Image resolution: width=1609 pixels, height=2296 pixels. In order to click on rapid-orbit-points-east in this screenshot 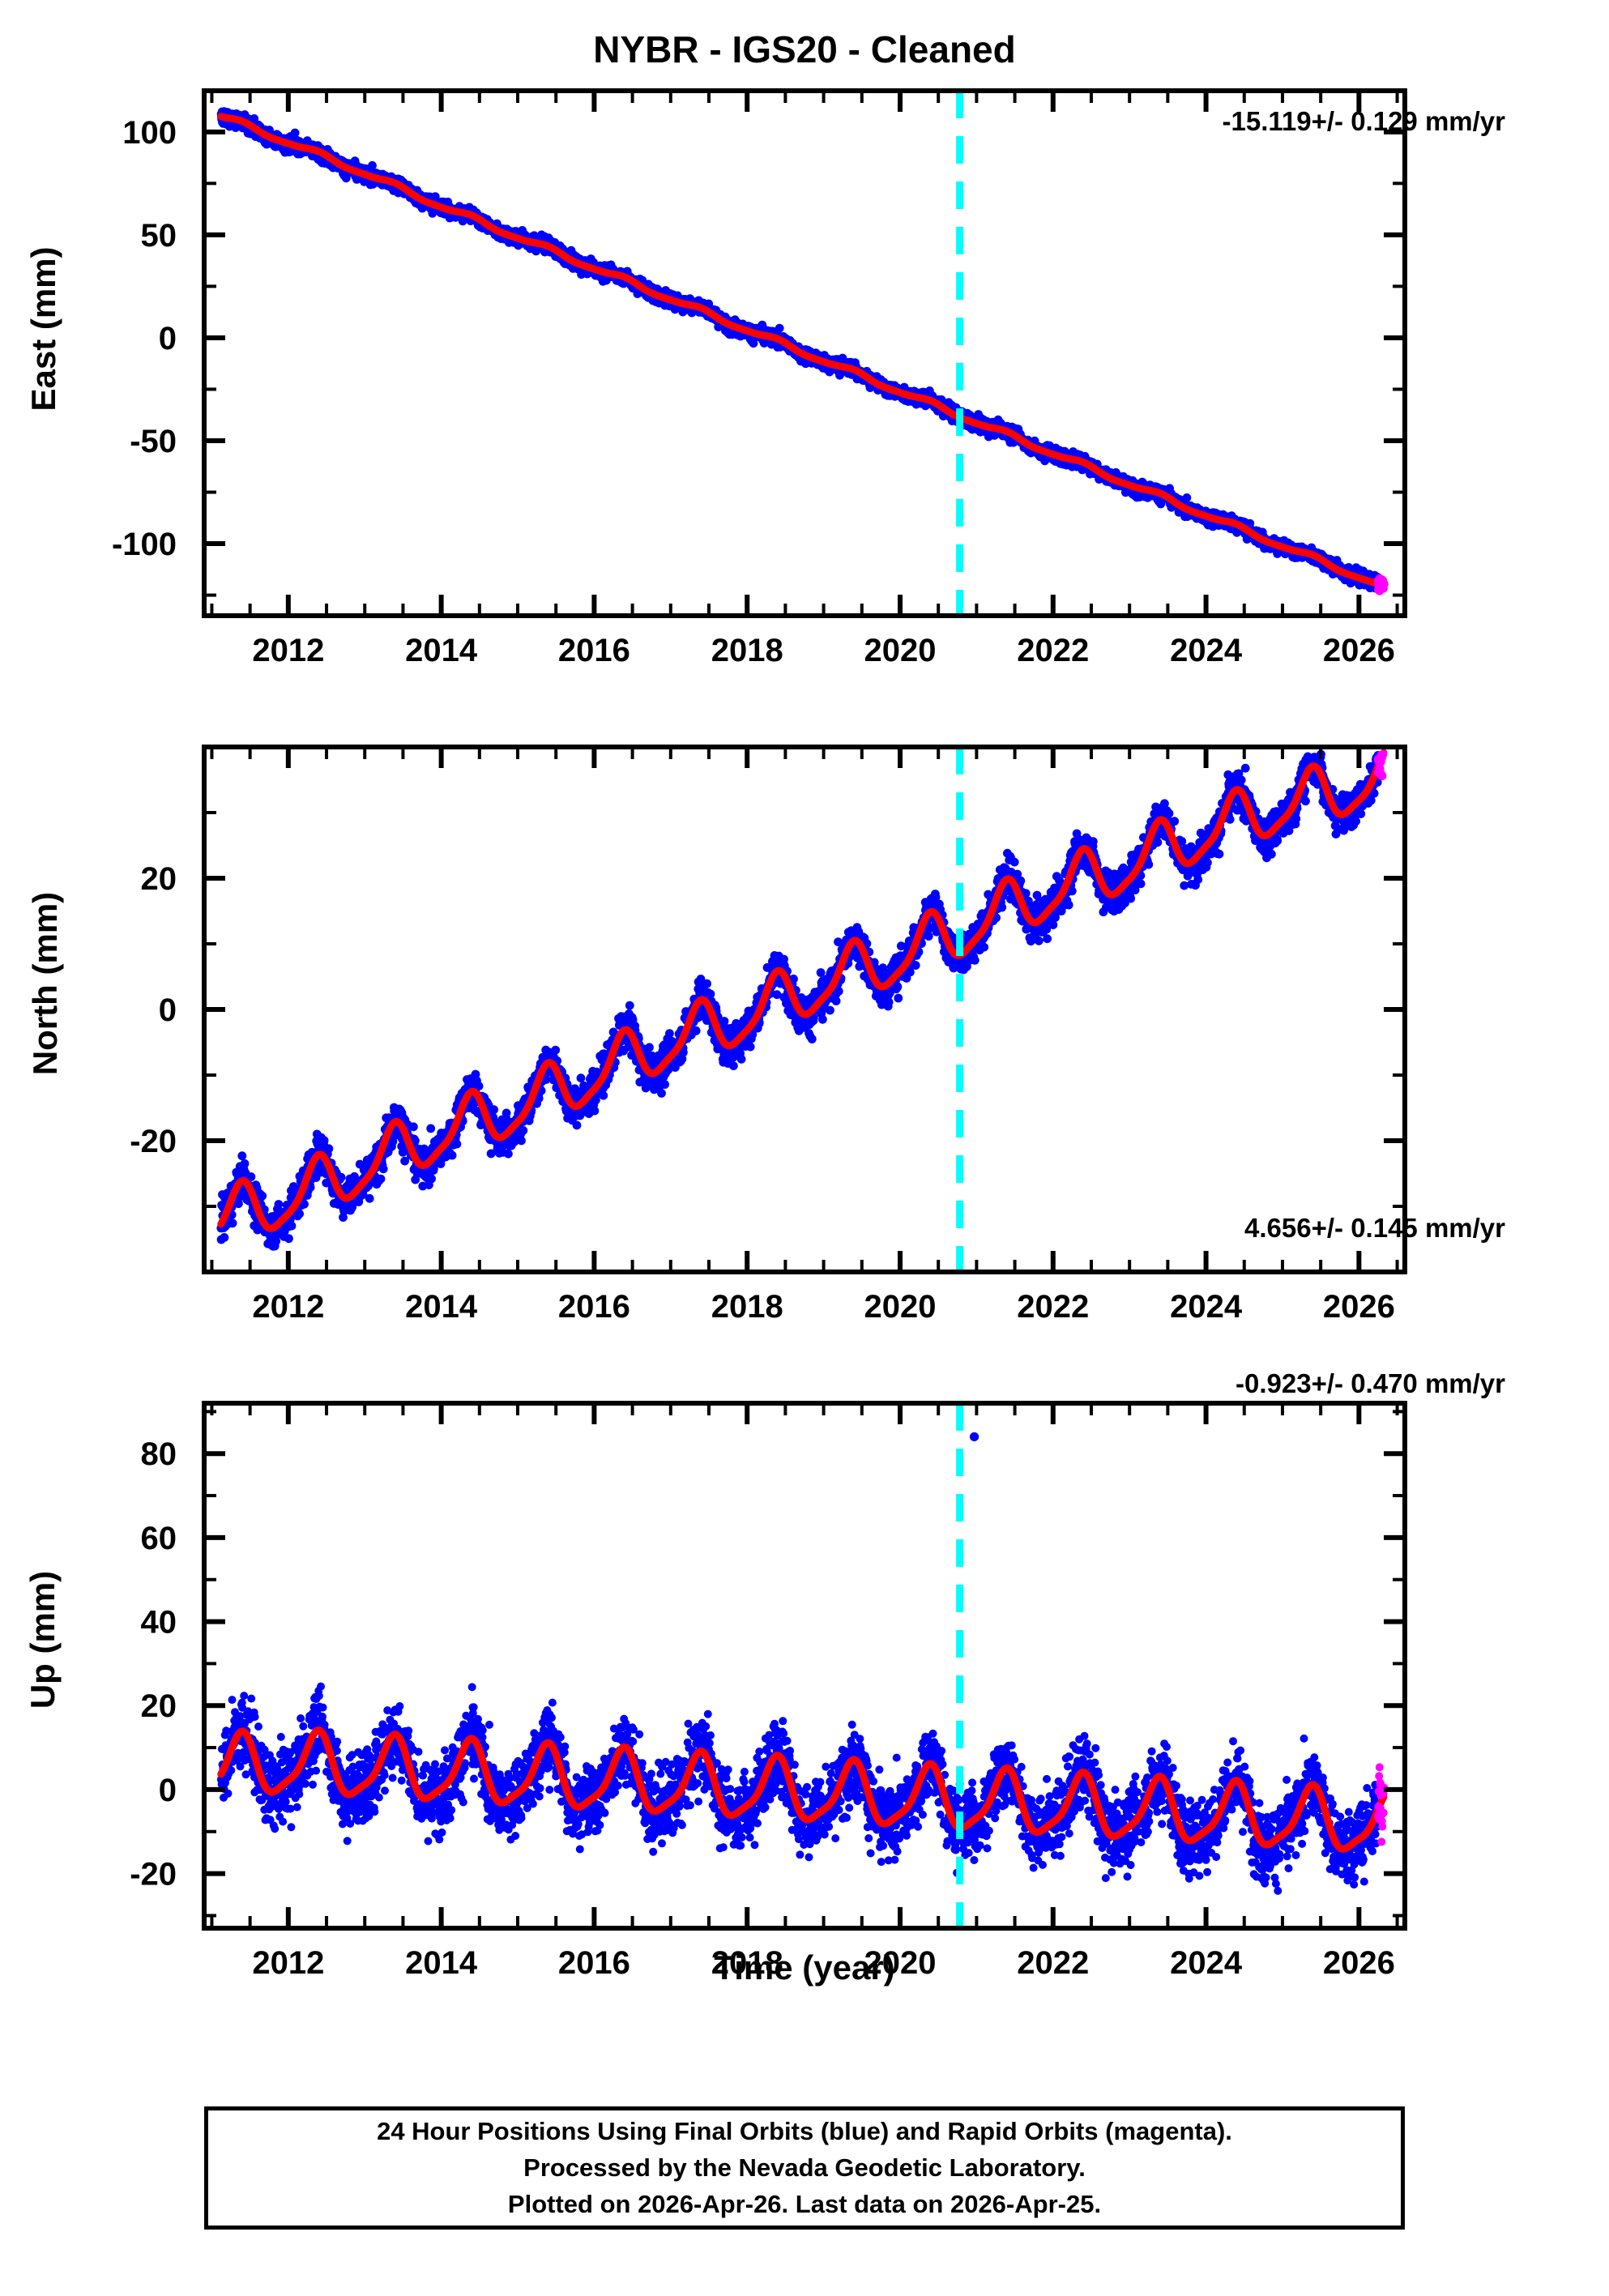, I will do `click(1381, 585)`.